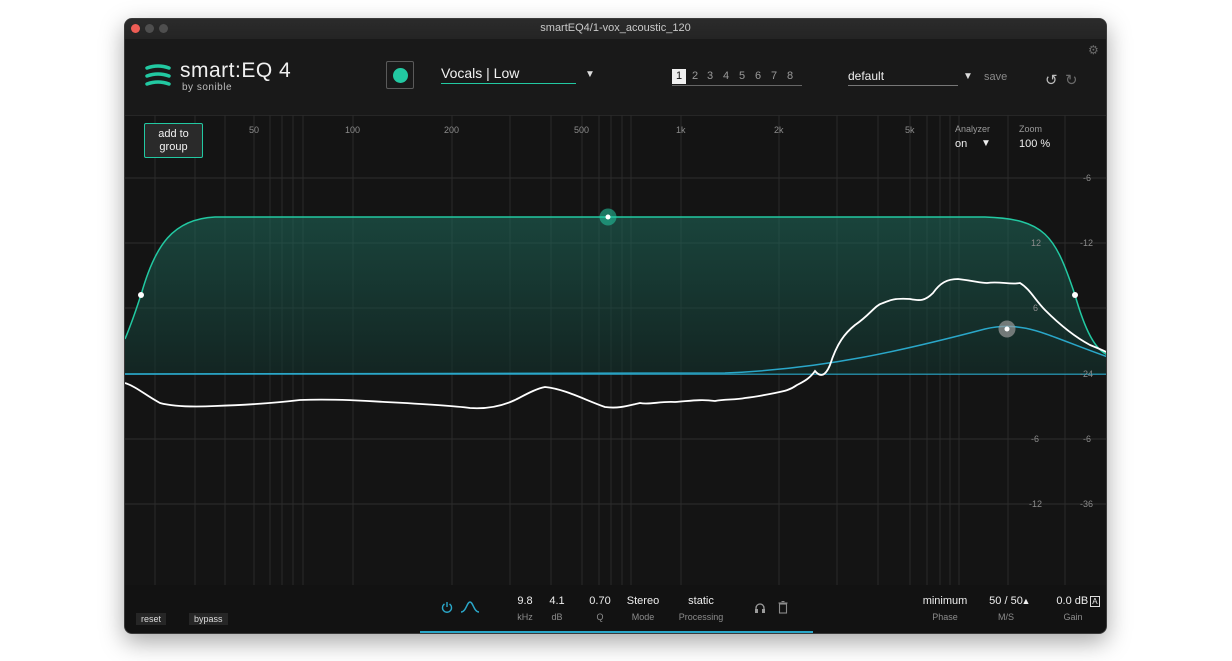 This screenshot has height=661, width=1232. I want to click on mid-side-label: M/S, so click(1005, 617).